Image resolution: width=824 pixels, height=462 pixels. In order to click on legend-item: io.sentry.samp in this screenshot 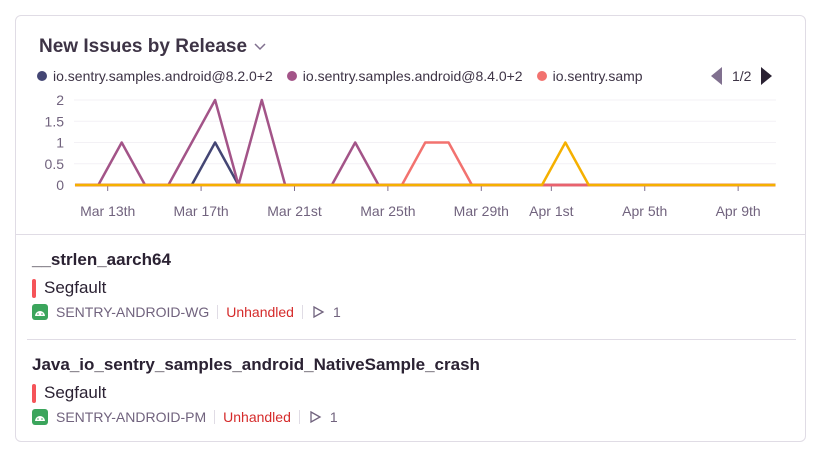, I will do `click(589, 76)`.